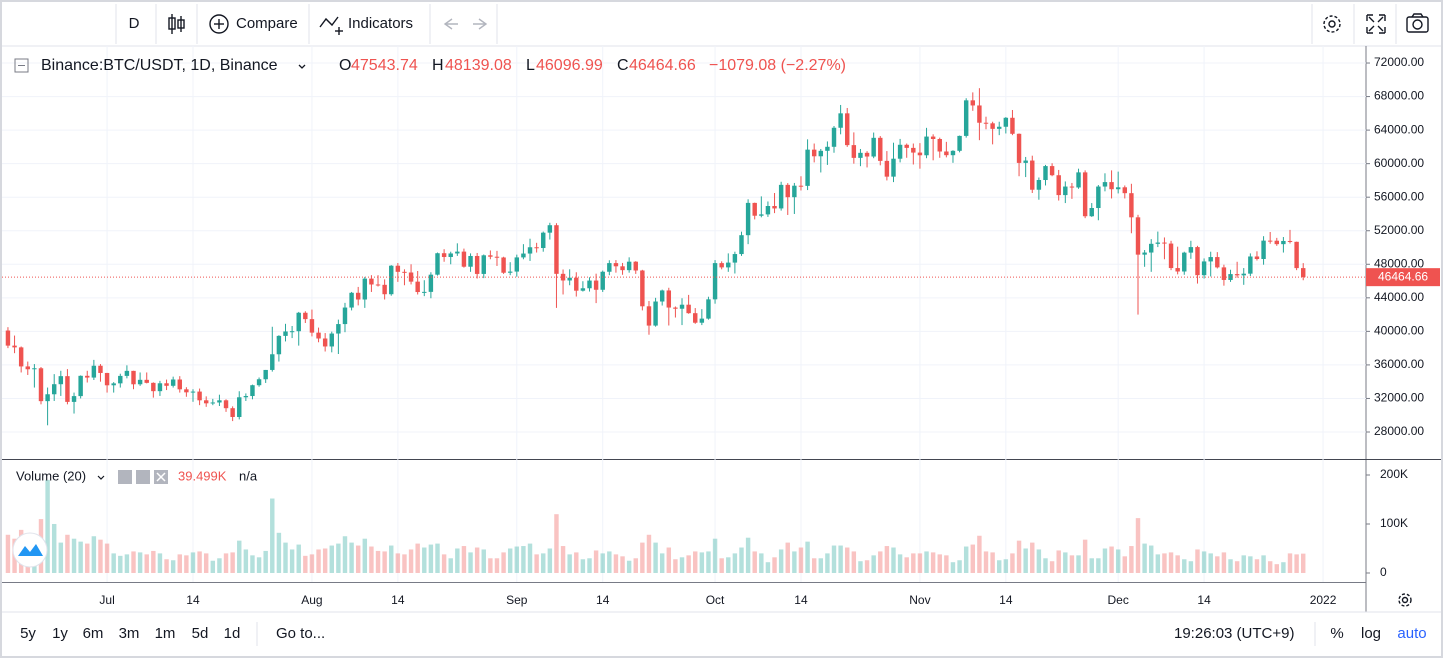  What do you see at coordinates (1234, 633) in the screenshot?
I see `clock: 19:26:03 (UTC+9)` at bounding box center [1234, 633].